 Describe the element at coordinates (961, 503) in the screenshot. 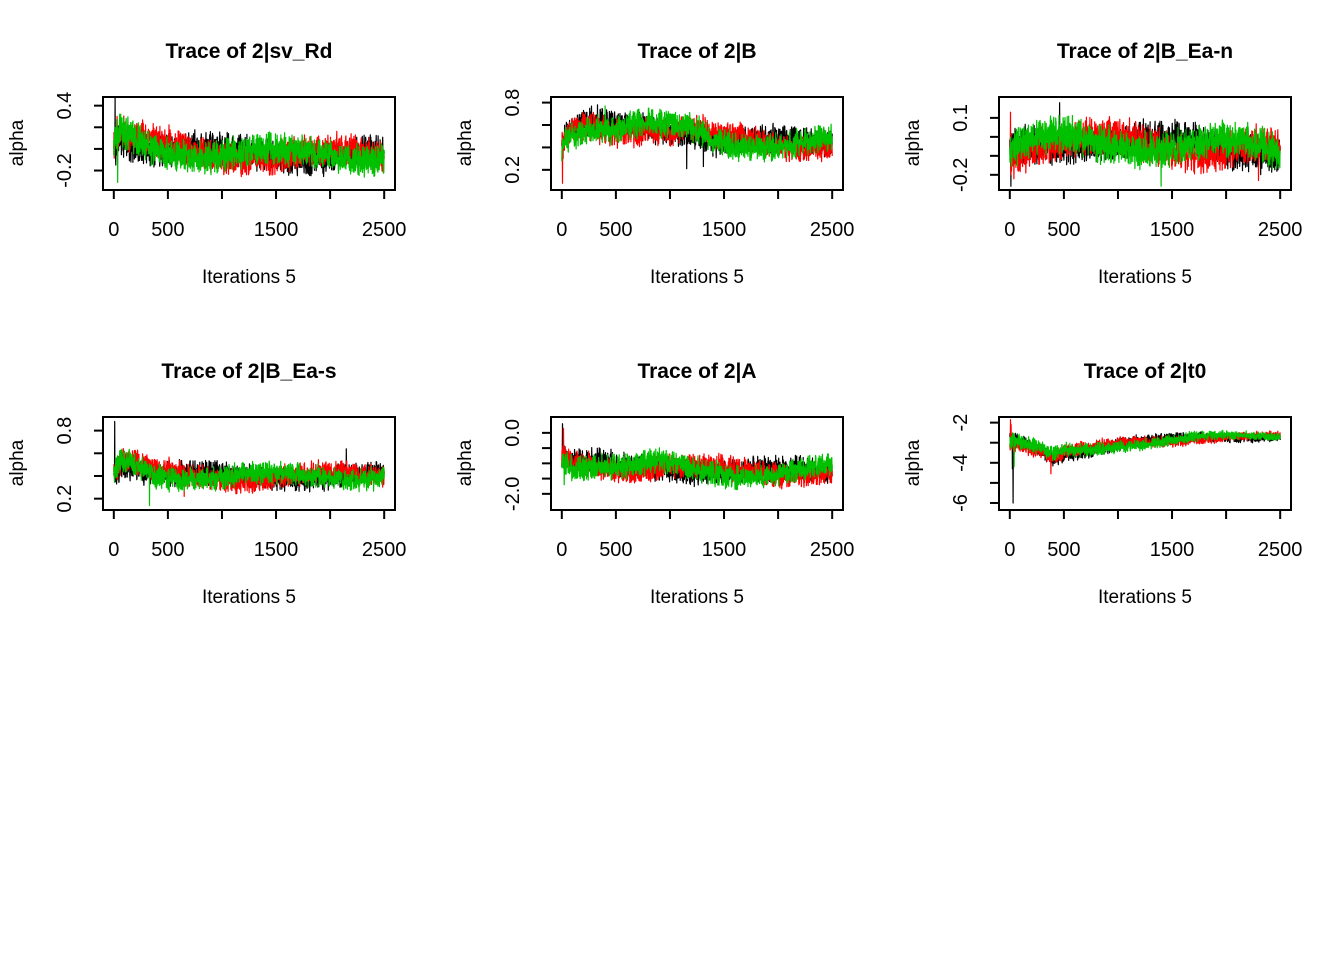

I see `svg-text: -6` at that location.